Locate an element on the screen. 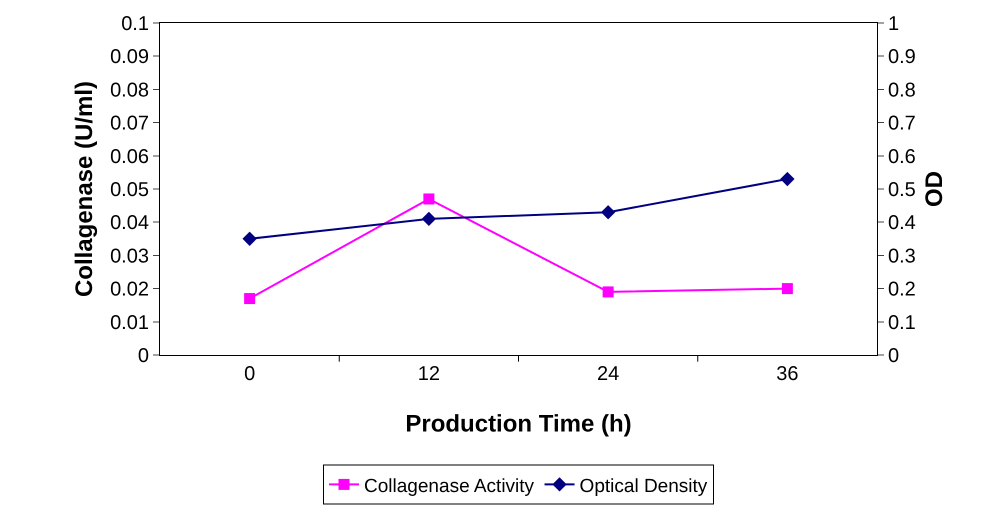 Image resolution: width=991 pixels, height=516 pixels. y-tick-label: 0 is located at coordinates (143, 356).